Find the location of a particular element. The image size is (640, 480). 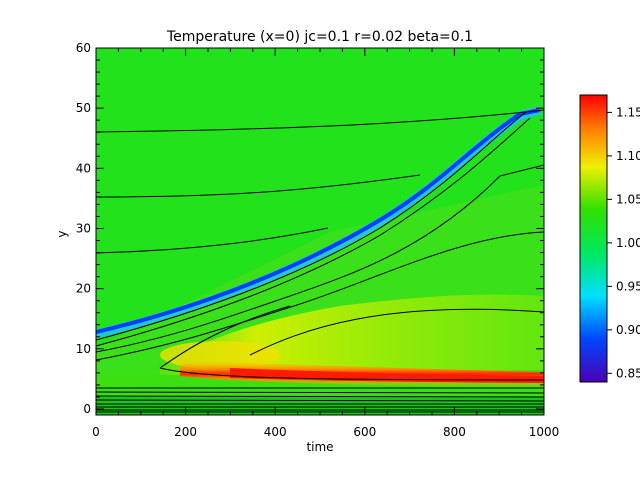

colorbar-tick-label: 1.05 is located at coordinates (628, 199).